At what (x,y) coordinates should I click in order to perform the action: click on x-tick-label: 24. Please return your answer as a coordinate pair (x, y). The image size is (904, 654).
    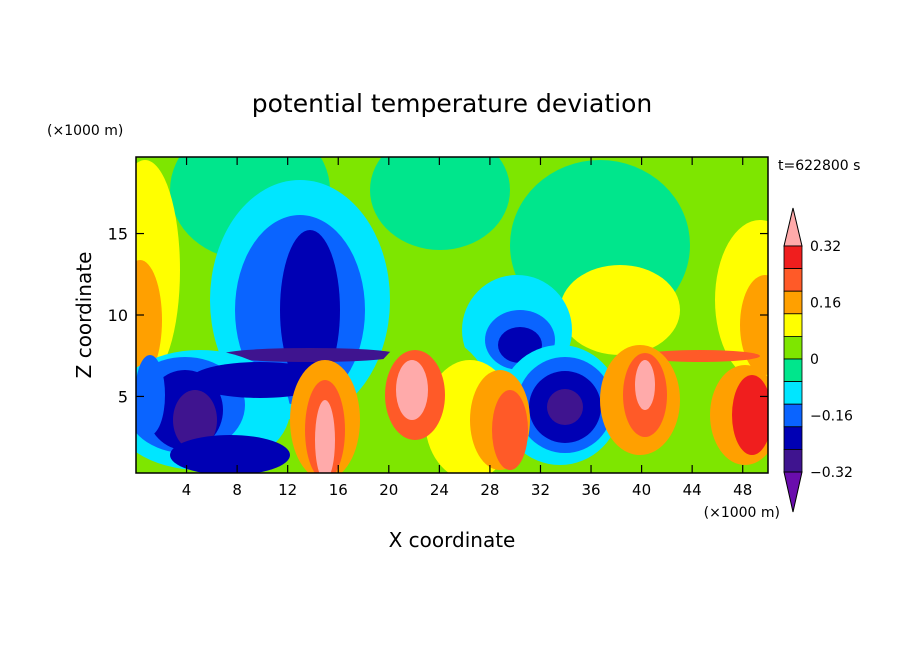
    Looking at the image, I should click on (439, 490).